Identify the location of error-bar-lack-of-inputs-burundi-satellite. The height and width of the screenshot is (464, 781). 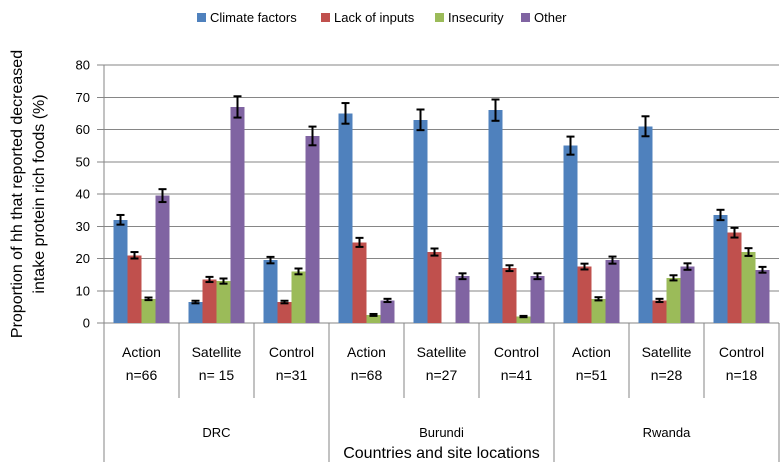
(434, 252).